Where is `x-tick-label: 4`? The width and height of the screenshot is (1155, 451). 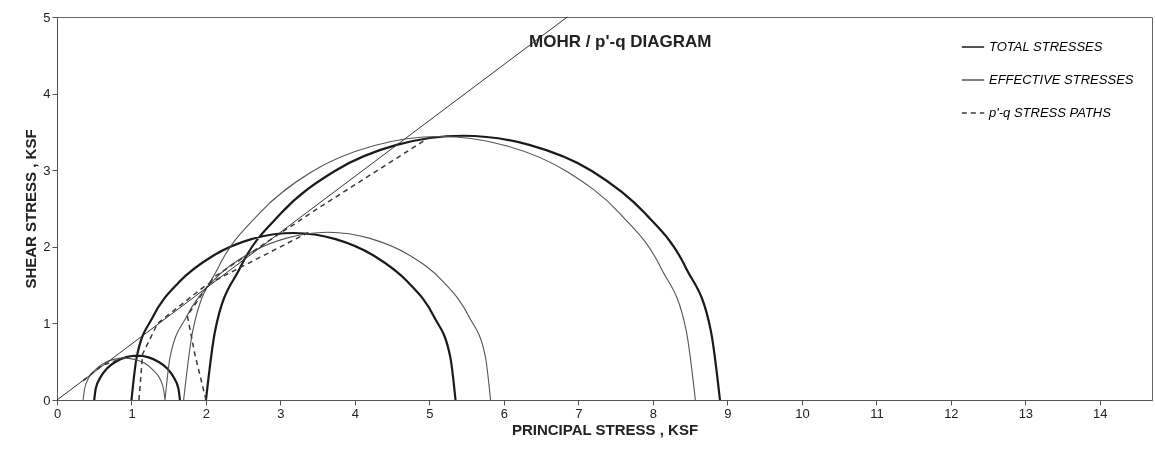 x-tick-label: 4 is located at coordinates (355, 413).